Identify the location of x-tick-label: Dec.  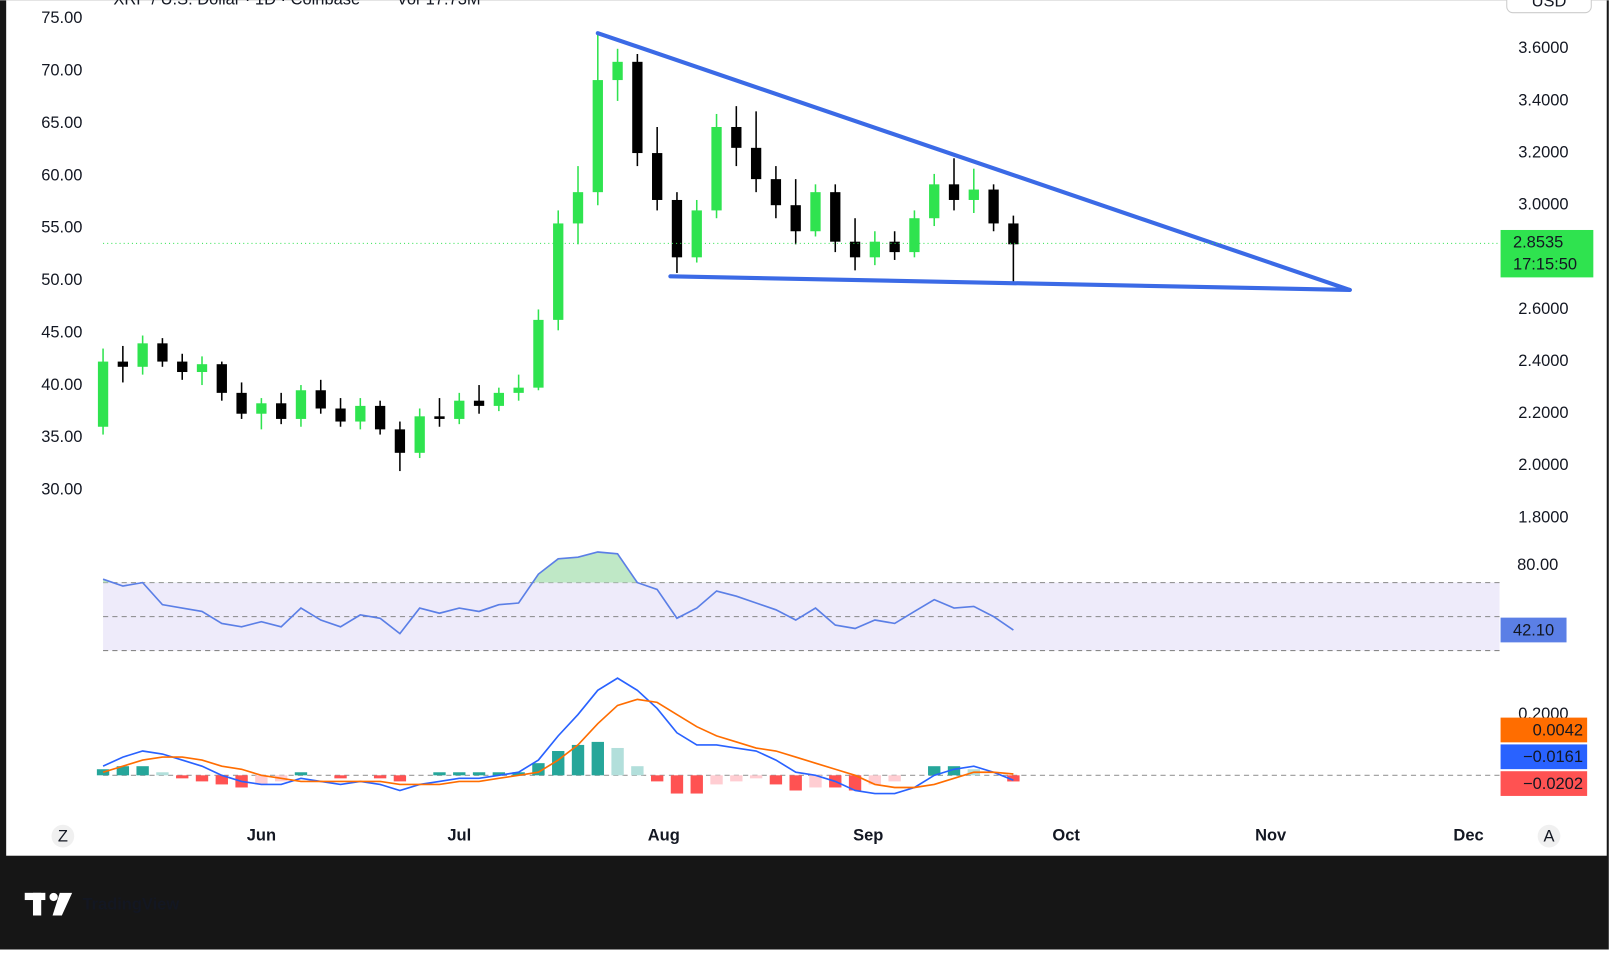
(1468, 835).